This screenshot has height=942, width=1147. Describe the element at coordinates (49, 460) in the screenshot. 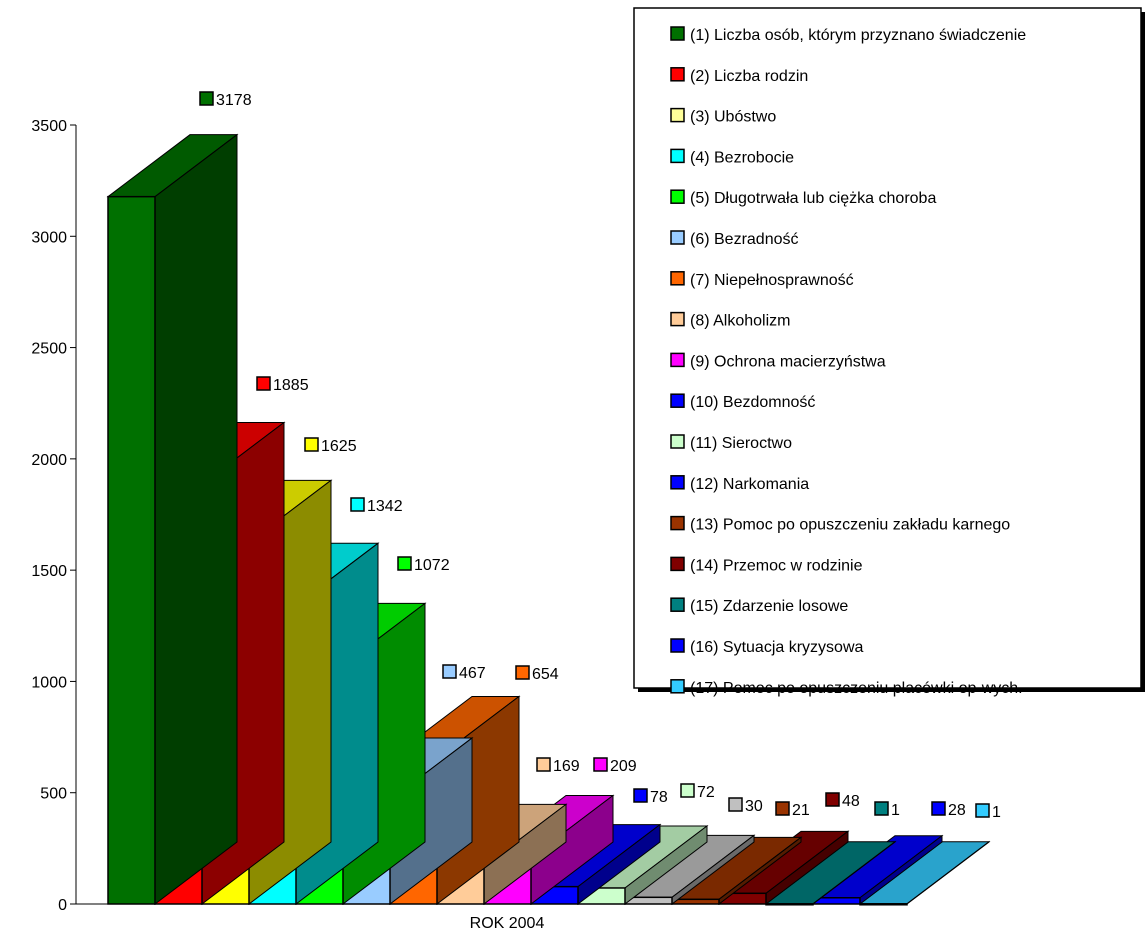

I see `y-tick-label: 2000` at that location.